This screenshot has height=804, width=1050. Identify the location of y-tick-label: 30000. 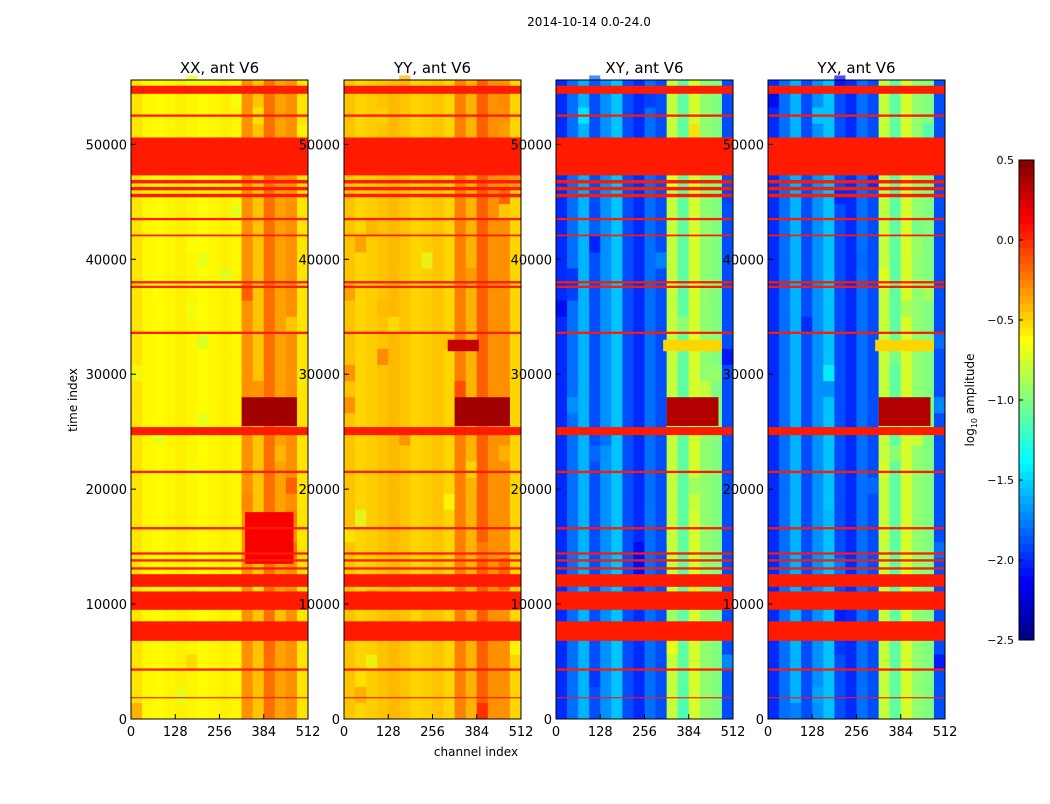
(319, 375).